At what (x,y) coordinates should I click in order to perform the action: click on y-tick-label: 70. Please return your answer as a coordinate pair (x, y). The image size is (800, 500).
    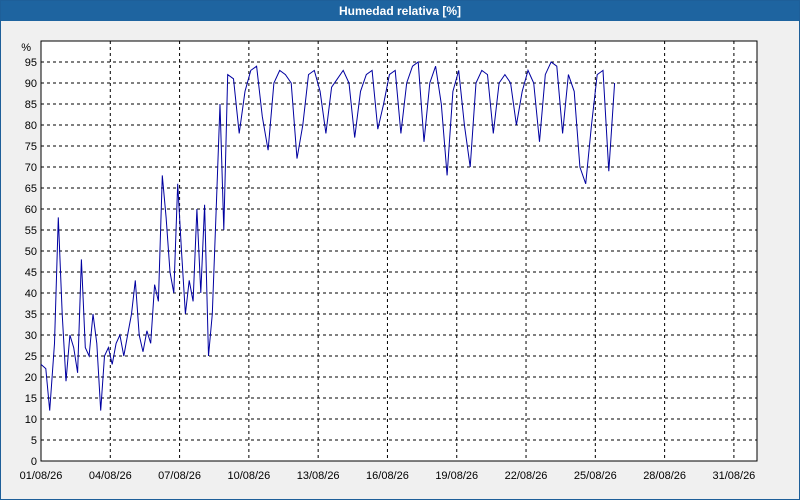
    Looking at the image, I should click on (31, 168).